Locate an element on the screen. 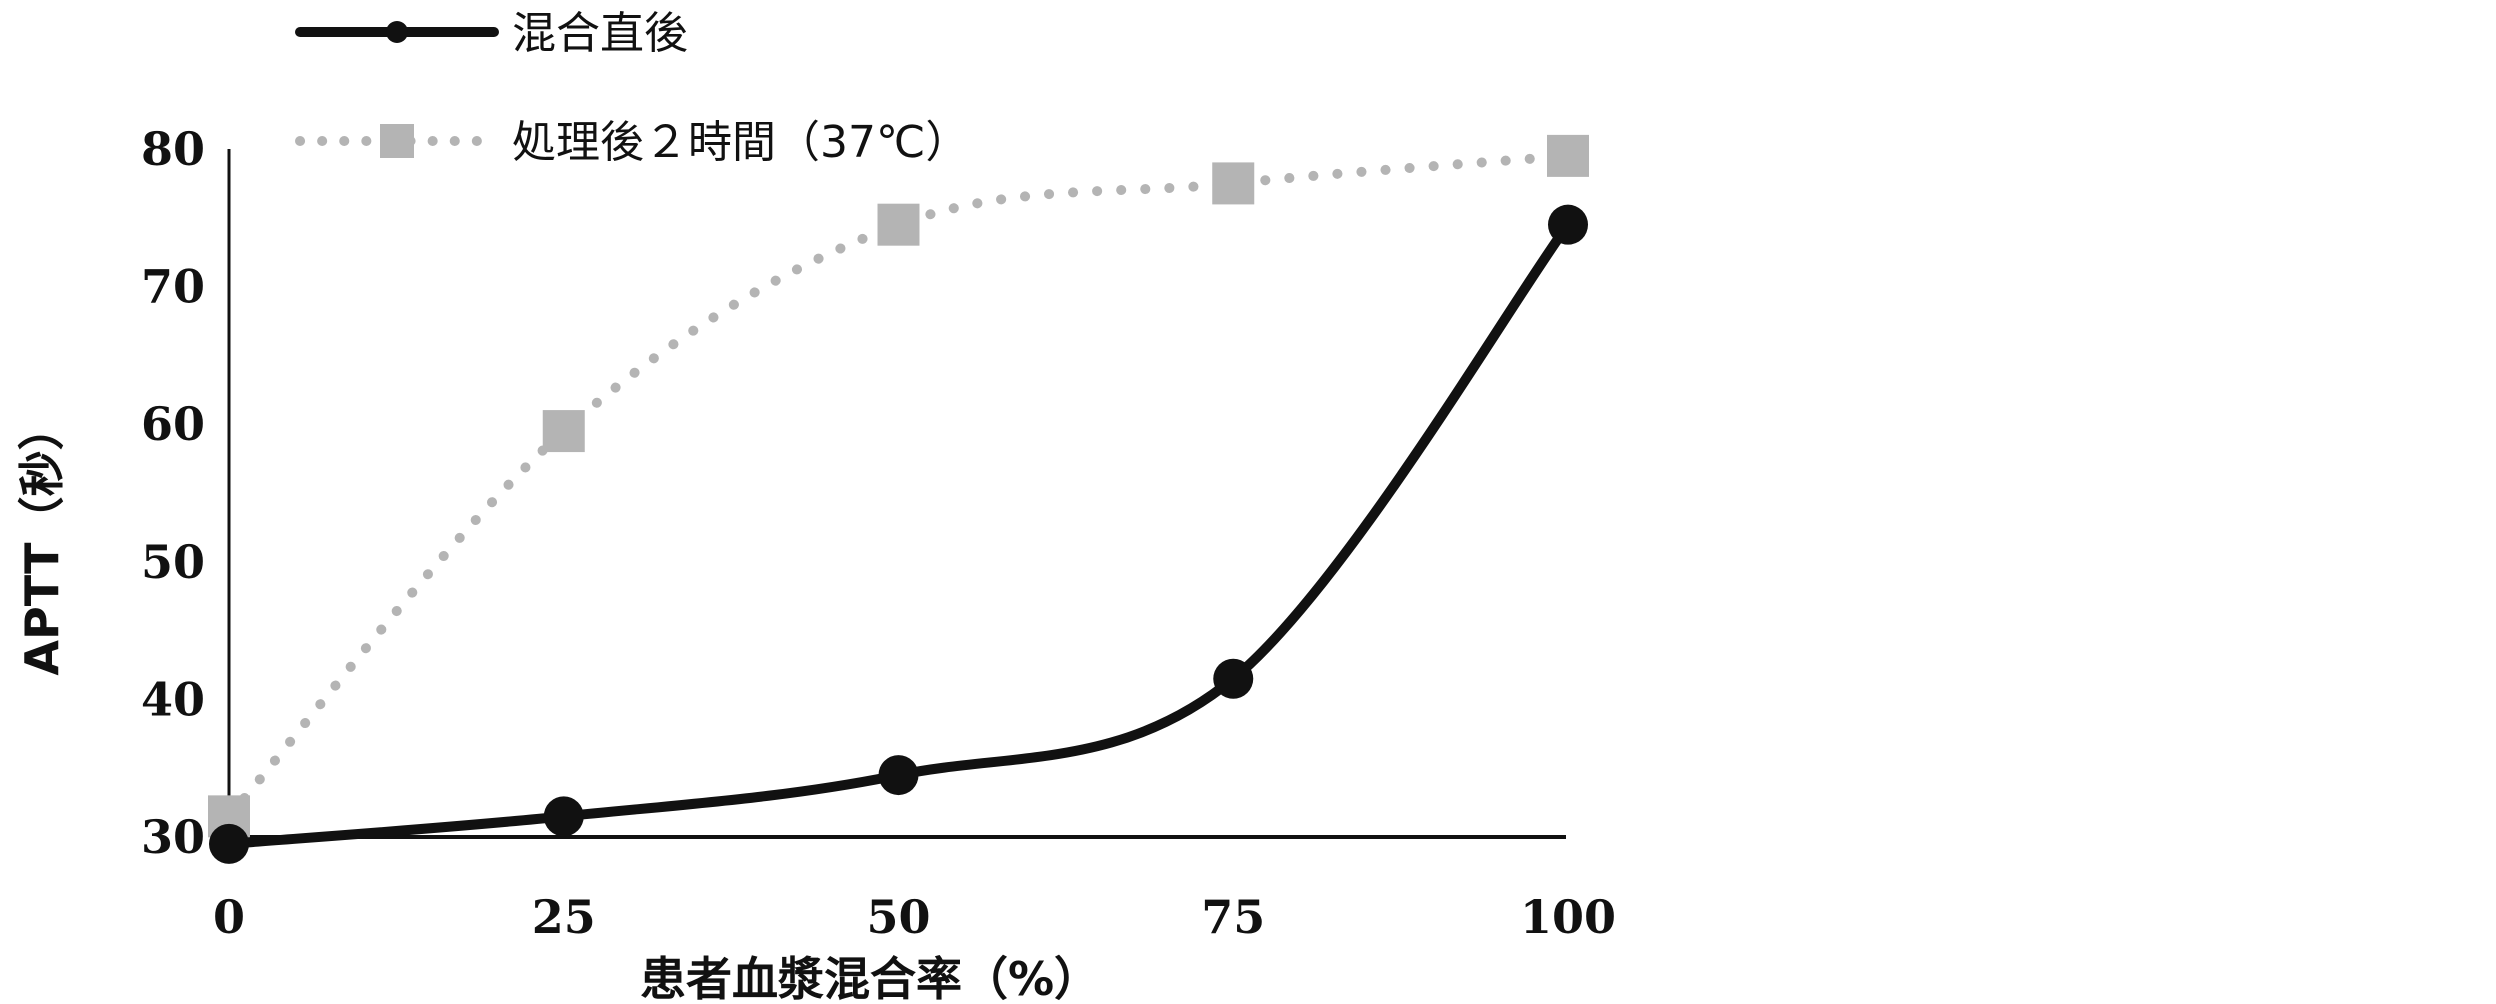 The image size is (2496, 1004). y-tick-label: 30 is located at coordinates (173, 837).